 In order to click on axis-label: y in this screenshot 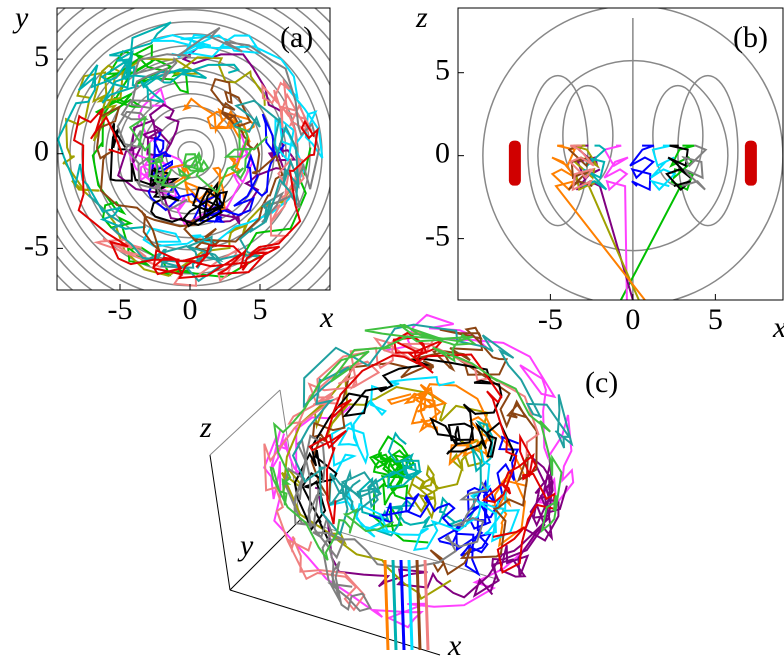, I will do `click(245, 545)`.